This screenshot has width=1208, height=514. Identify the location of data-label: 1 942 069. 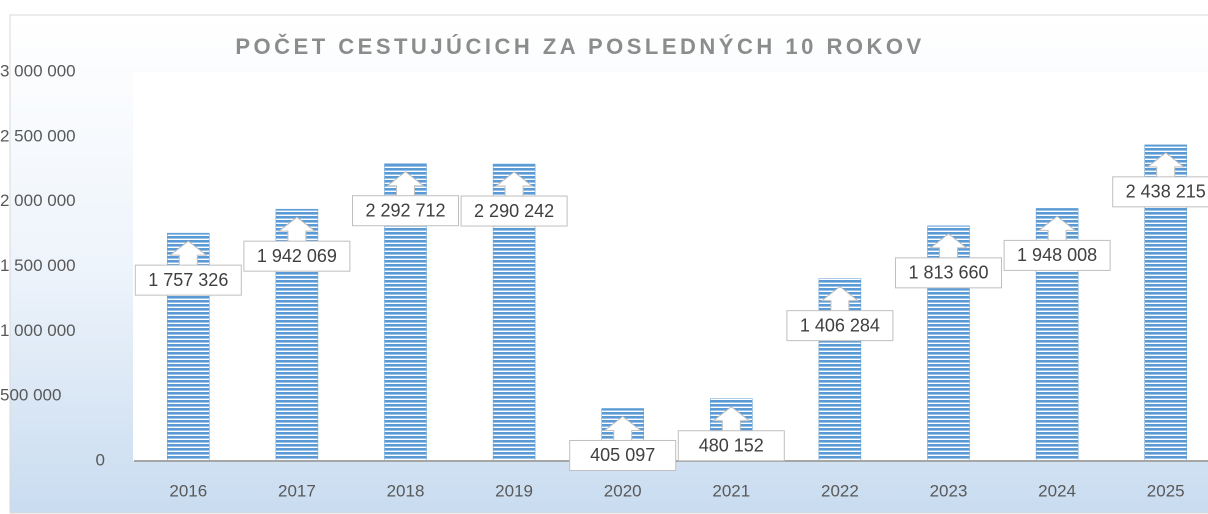
(297, 256).